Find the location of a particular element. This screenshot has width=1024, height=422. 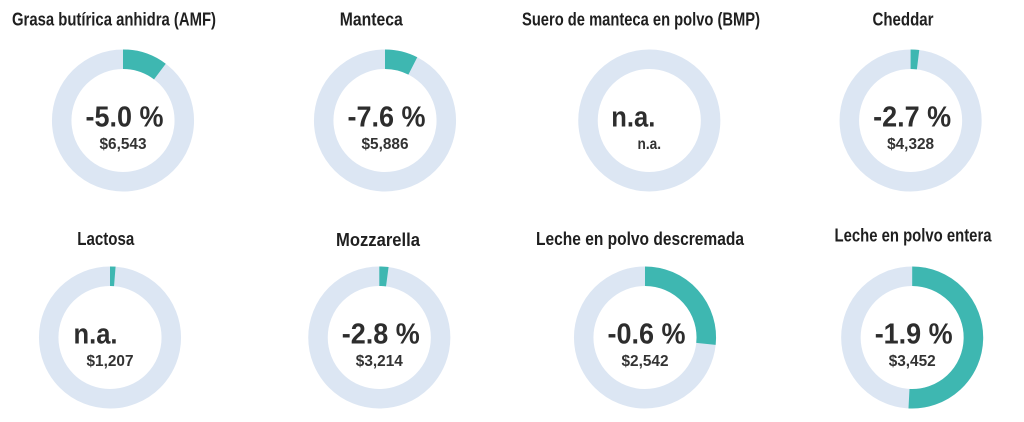

svg-text: -5.0 % is located at coordinates (125, 118).